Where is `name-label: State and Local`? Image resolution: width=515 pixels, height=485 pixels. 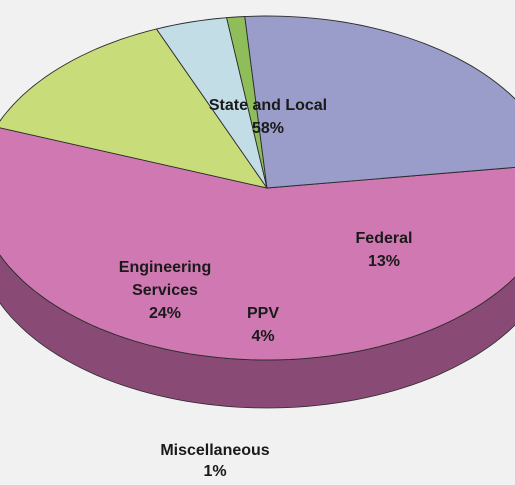 name-label: State and Local is located at coordinates (268, 105).